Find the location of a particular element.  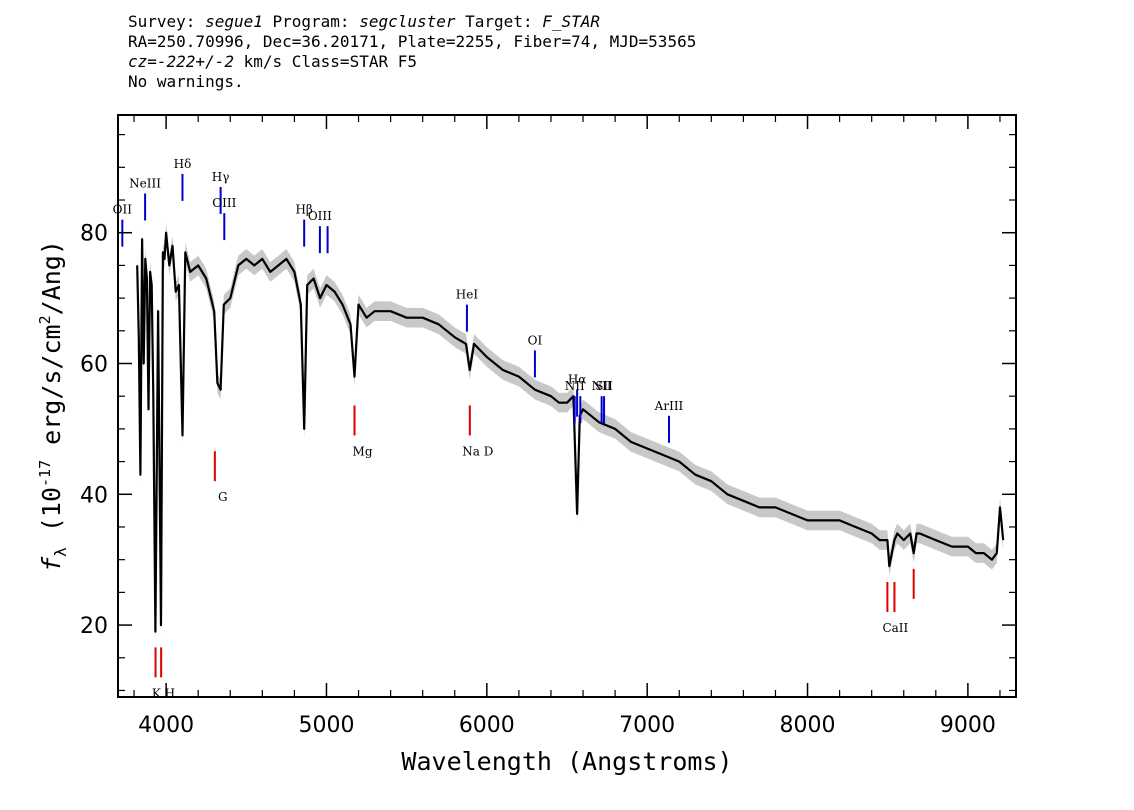

x-tick-label: 6000 is located at coordinates (487, 725).